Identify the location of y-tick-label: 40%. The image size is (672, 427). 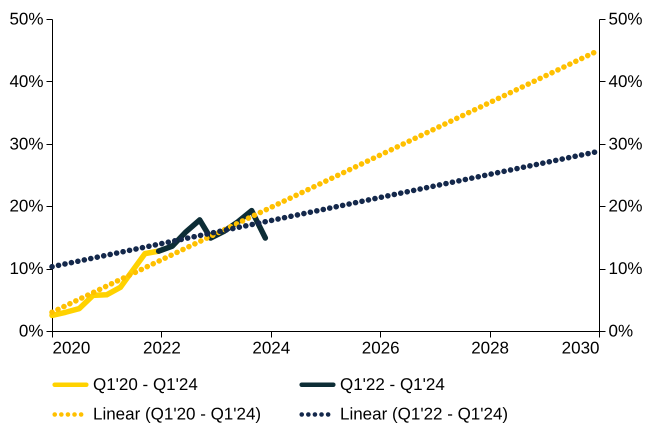
(26, 81).